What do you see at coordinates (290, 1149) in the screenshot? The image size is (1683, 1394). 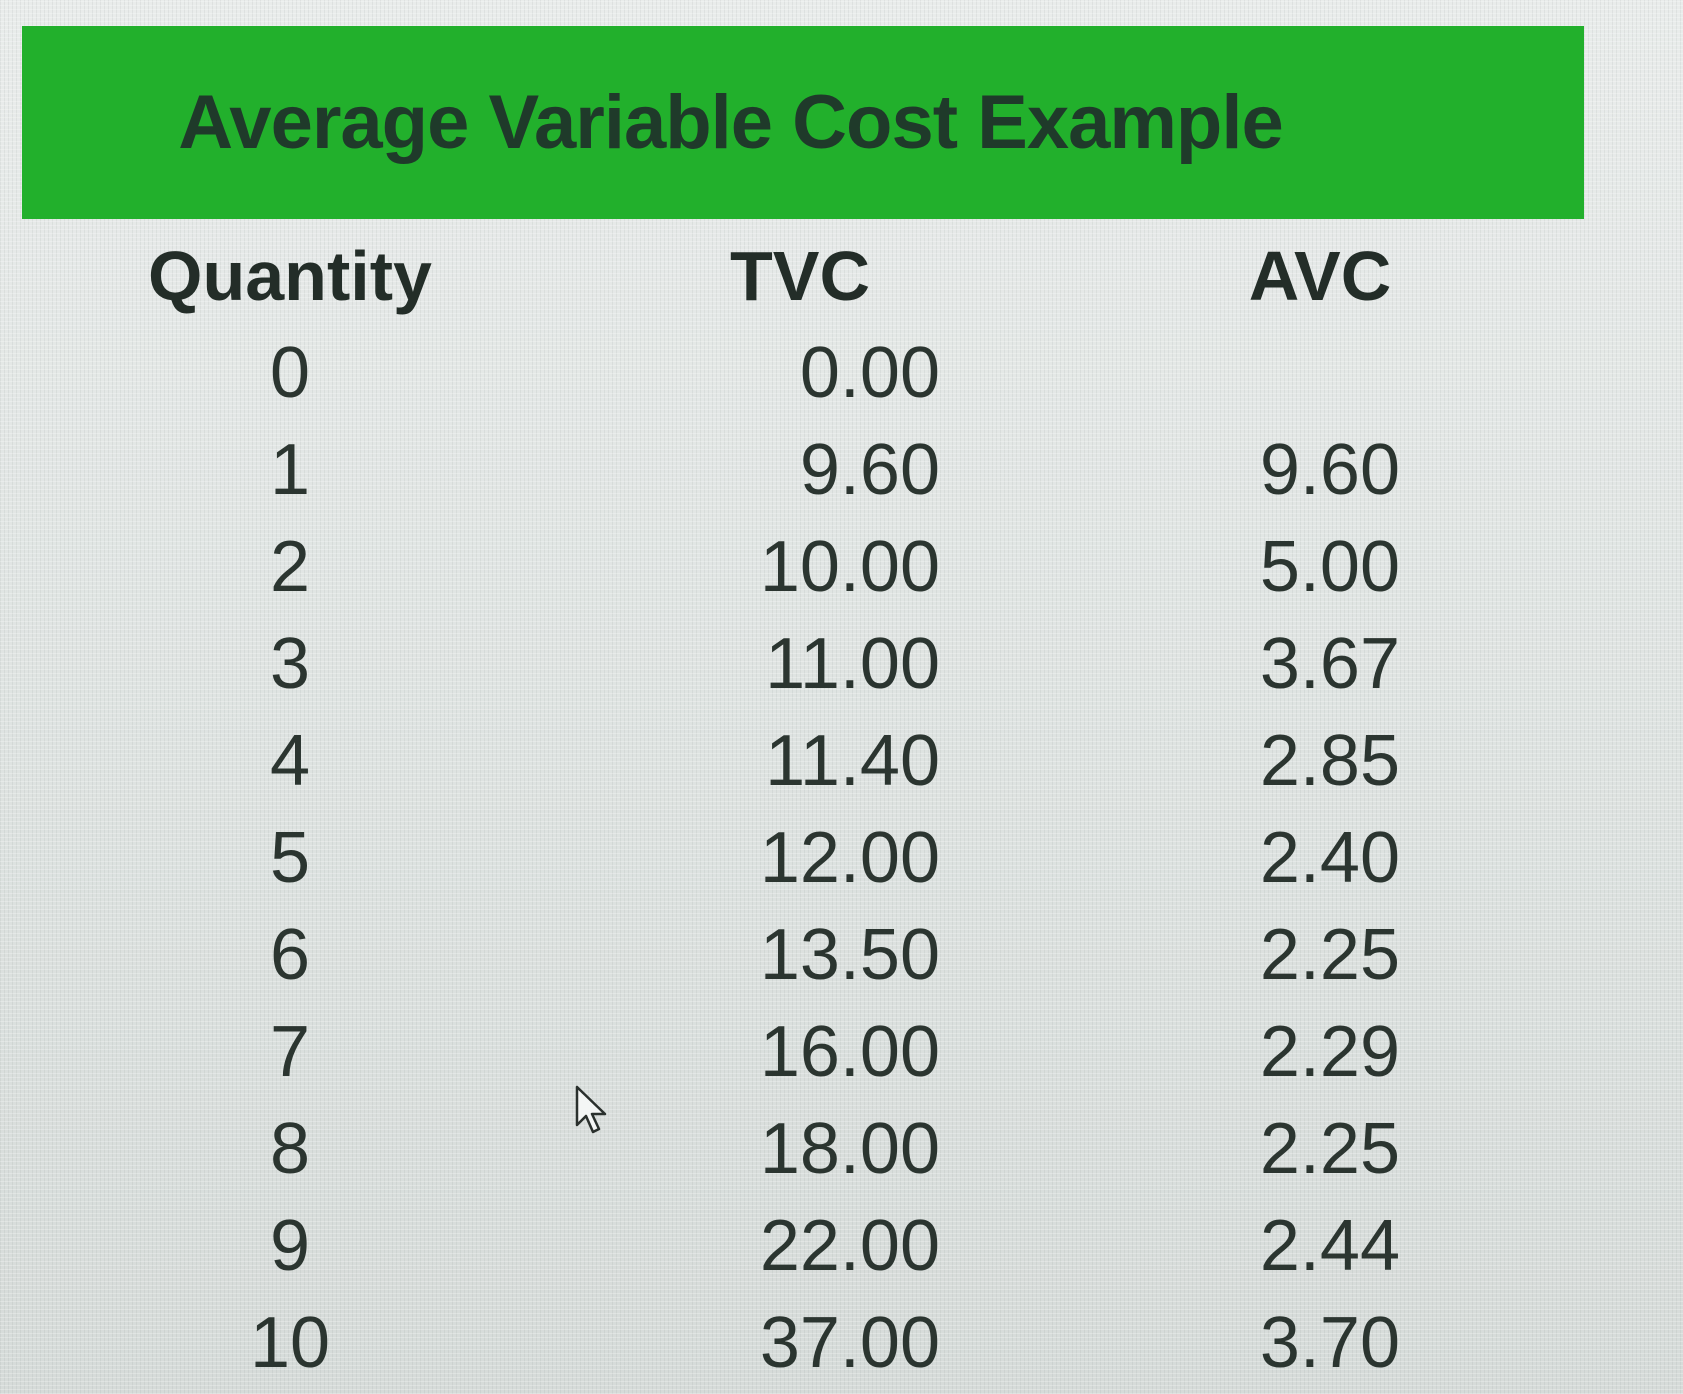 I see `quantity-cell: 8` at bounding box center [290, 1149].